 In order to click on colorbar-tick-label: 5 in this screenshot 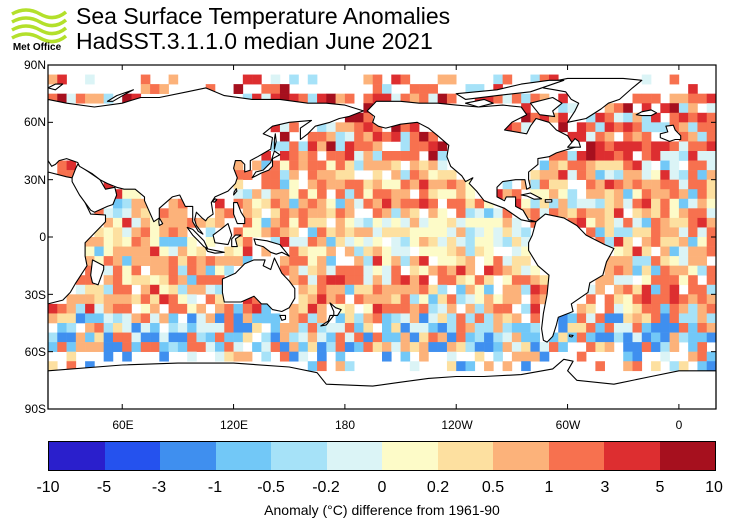, I will do `click(660, 487)`.